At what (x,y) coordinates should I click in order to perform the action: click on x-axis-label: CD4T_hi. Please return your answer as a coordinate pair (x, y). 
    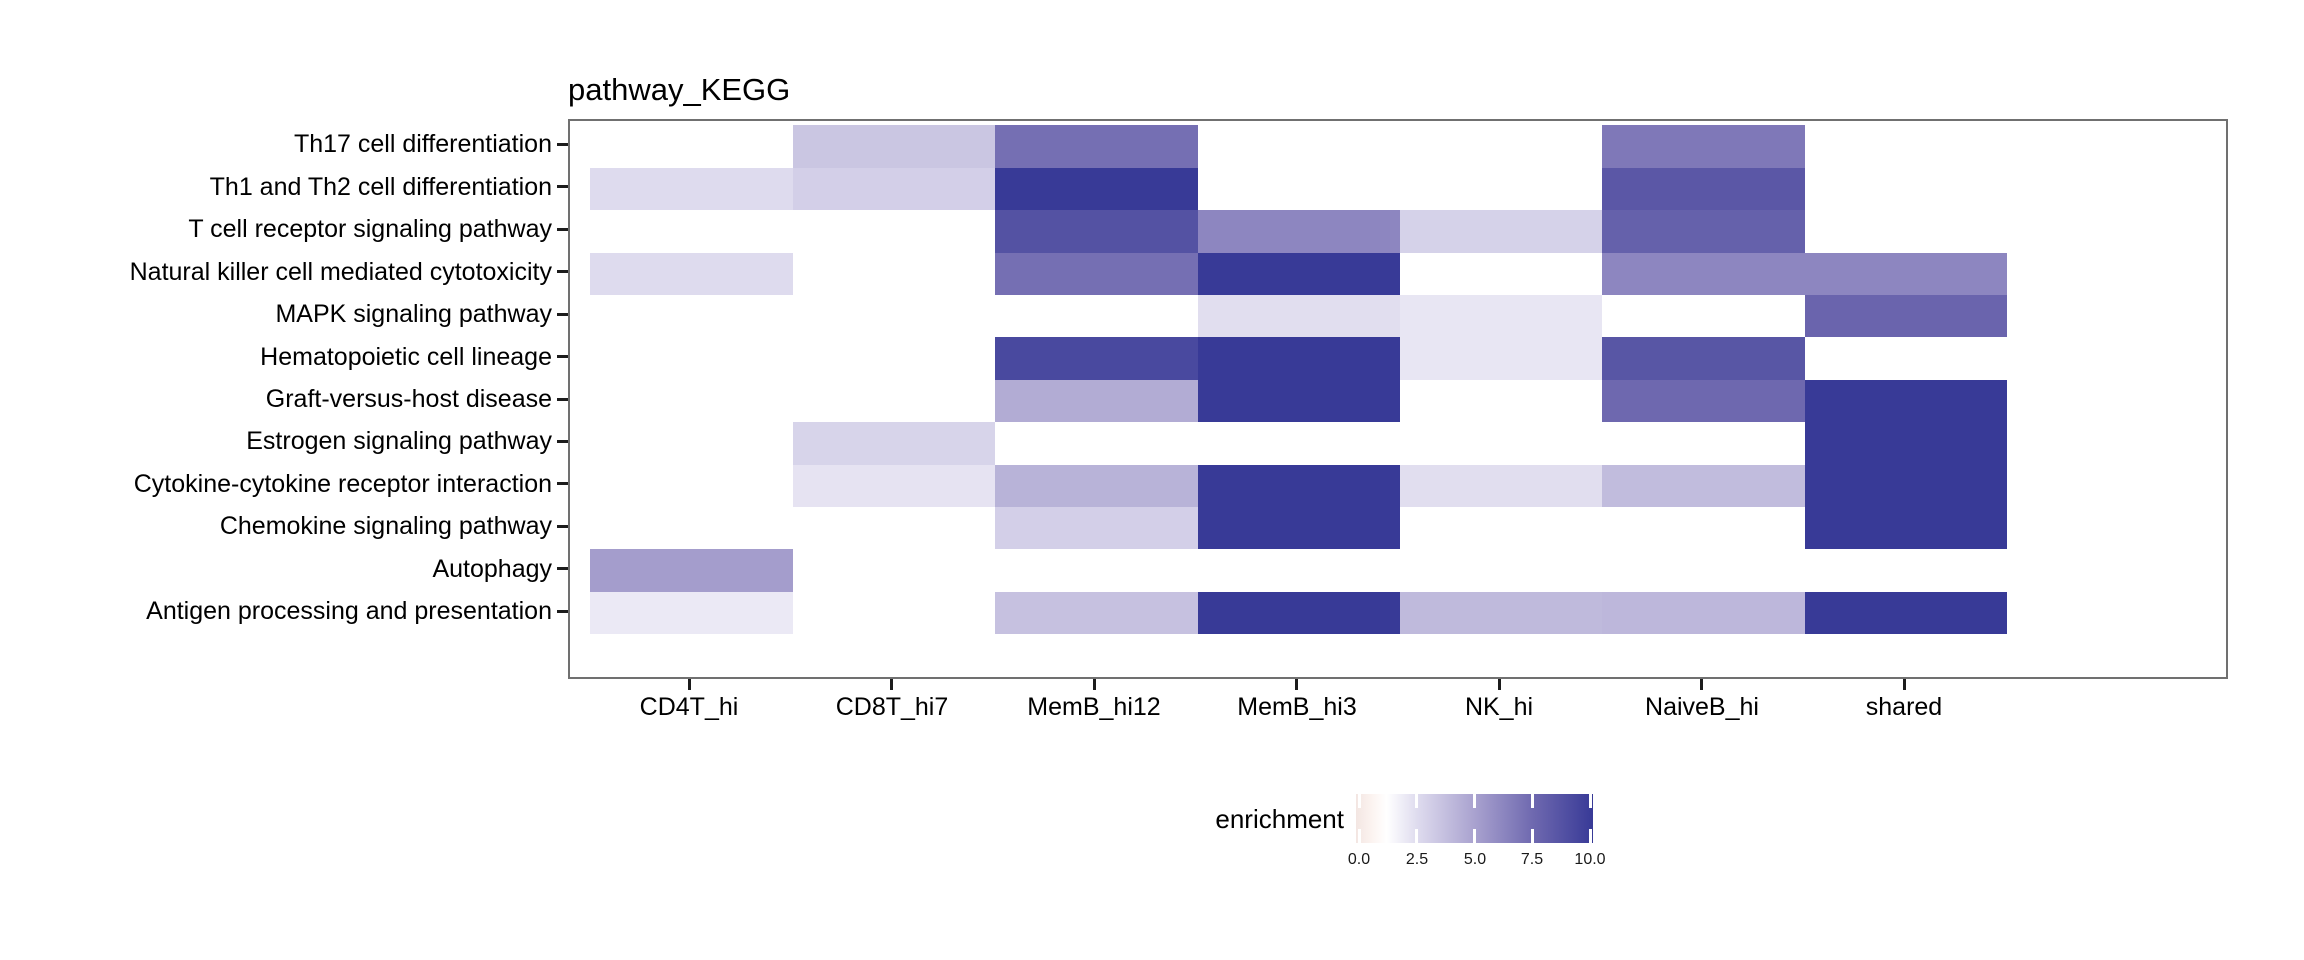
    Looking at the image, I should click on (689, 707).